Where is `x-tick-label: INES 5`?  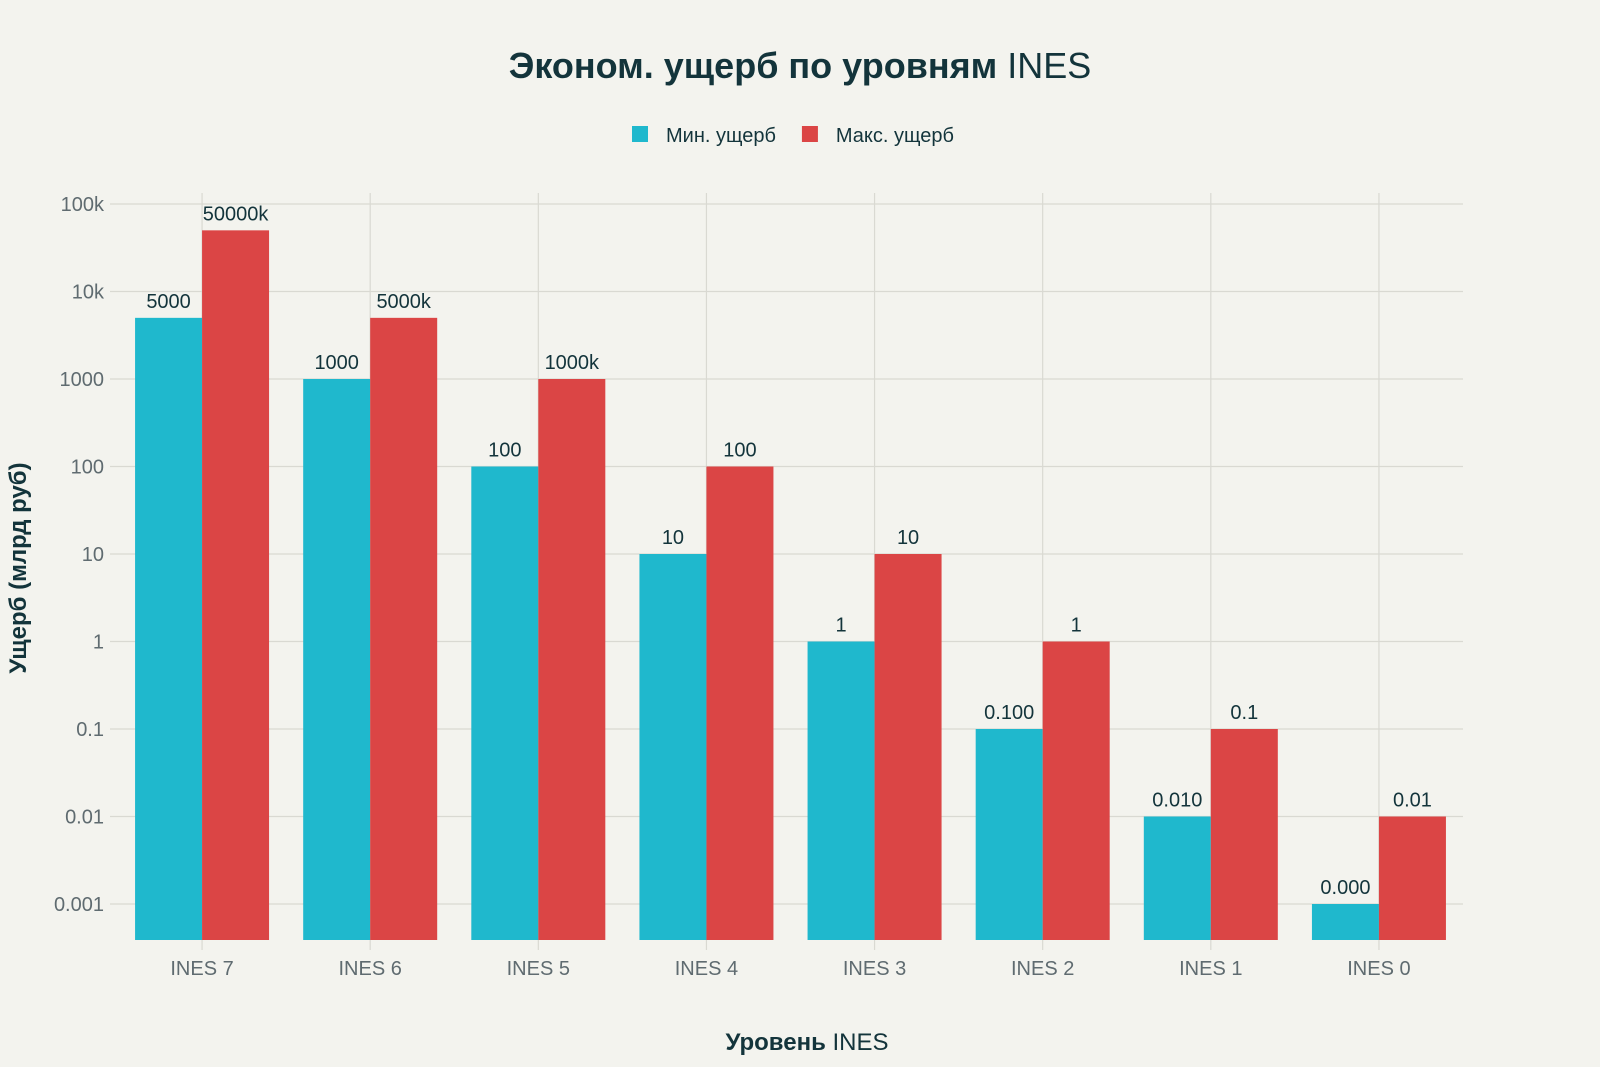 x-tick-label: INES 5 is located at coordinates (538, 969).